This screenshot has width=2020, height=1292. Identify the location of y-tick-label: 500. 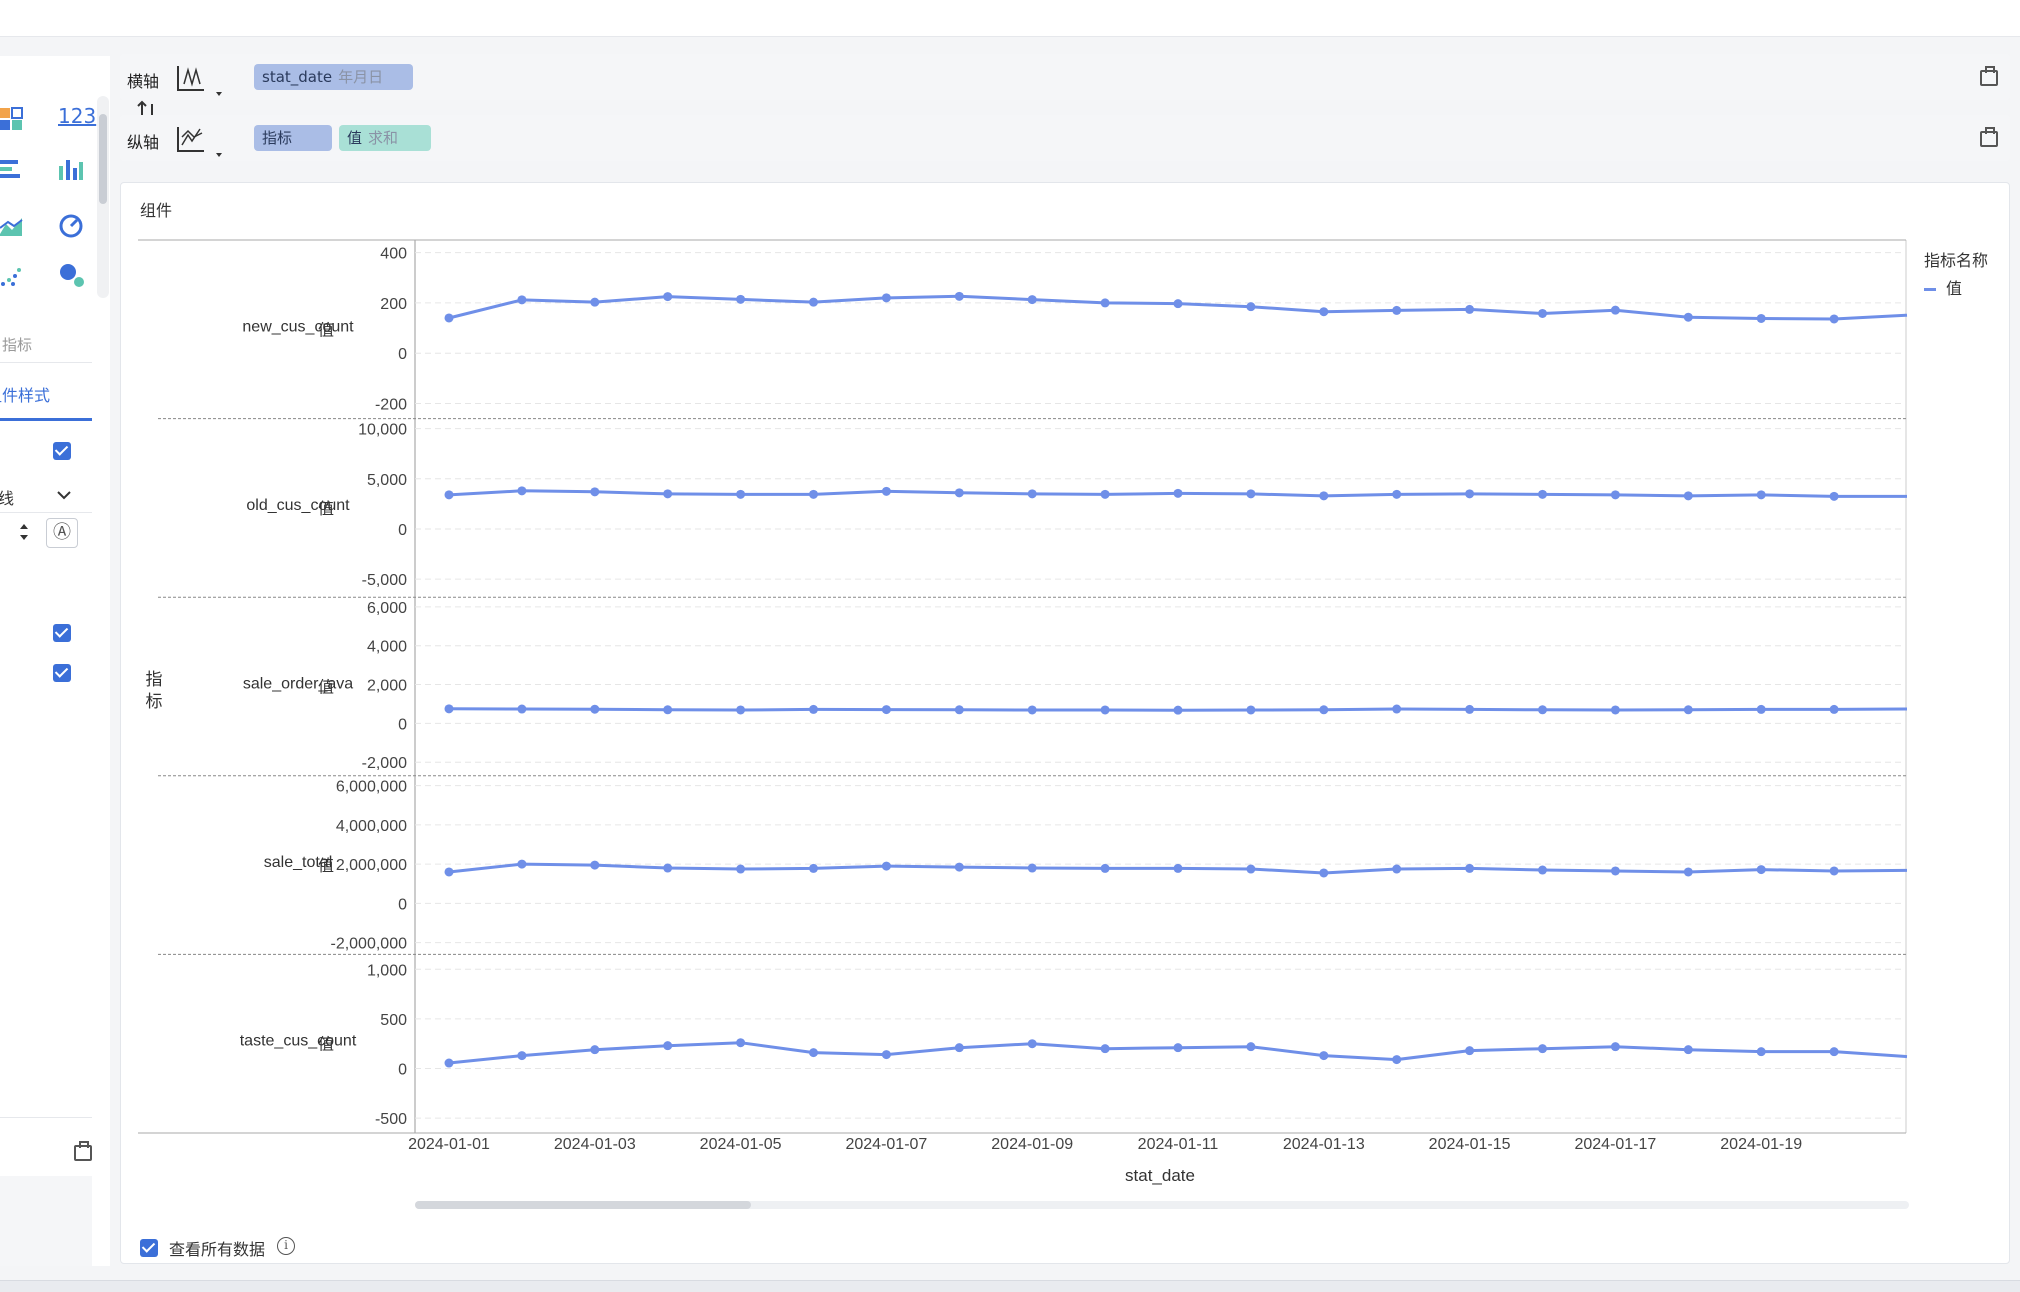
(393, 1020).